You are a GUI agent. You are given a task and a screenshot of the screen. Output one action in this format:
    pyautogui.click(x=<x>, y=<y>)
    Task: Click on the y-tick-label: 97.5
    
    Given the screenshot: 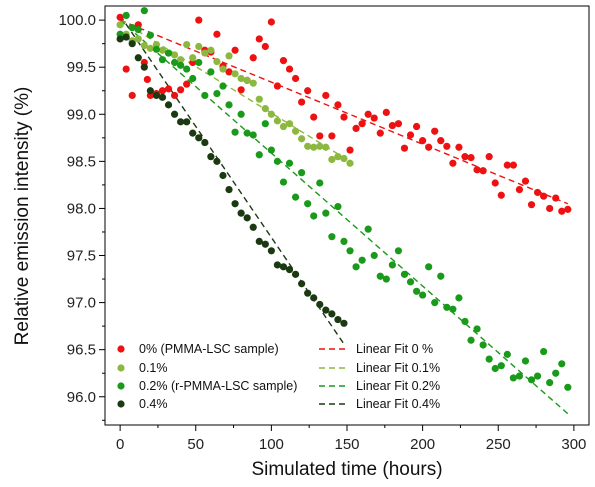 What is the action you would take?
    pyautogui.click(x=81, y=256)
    